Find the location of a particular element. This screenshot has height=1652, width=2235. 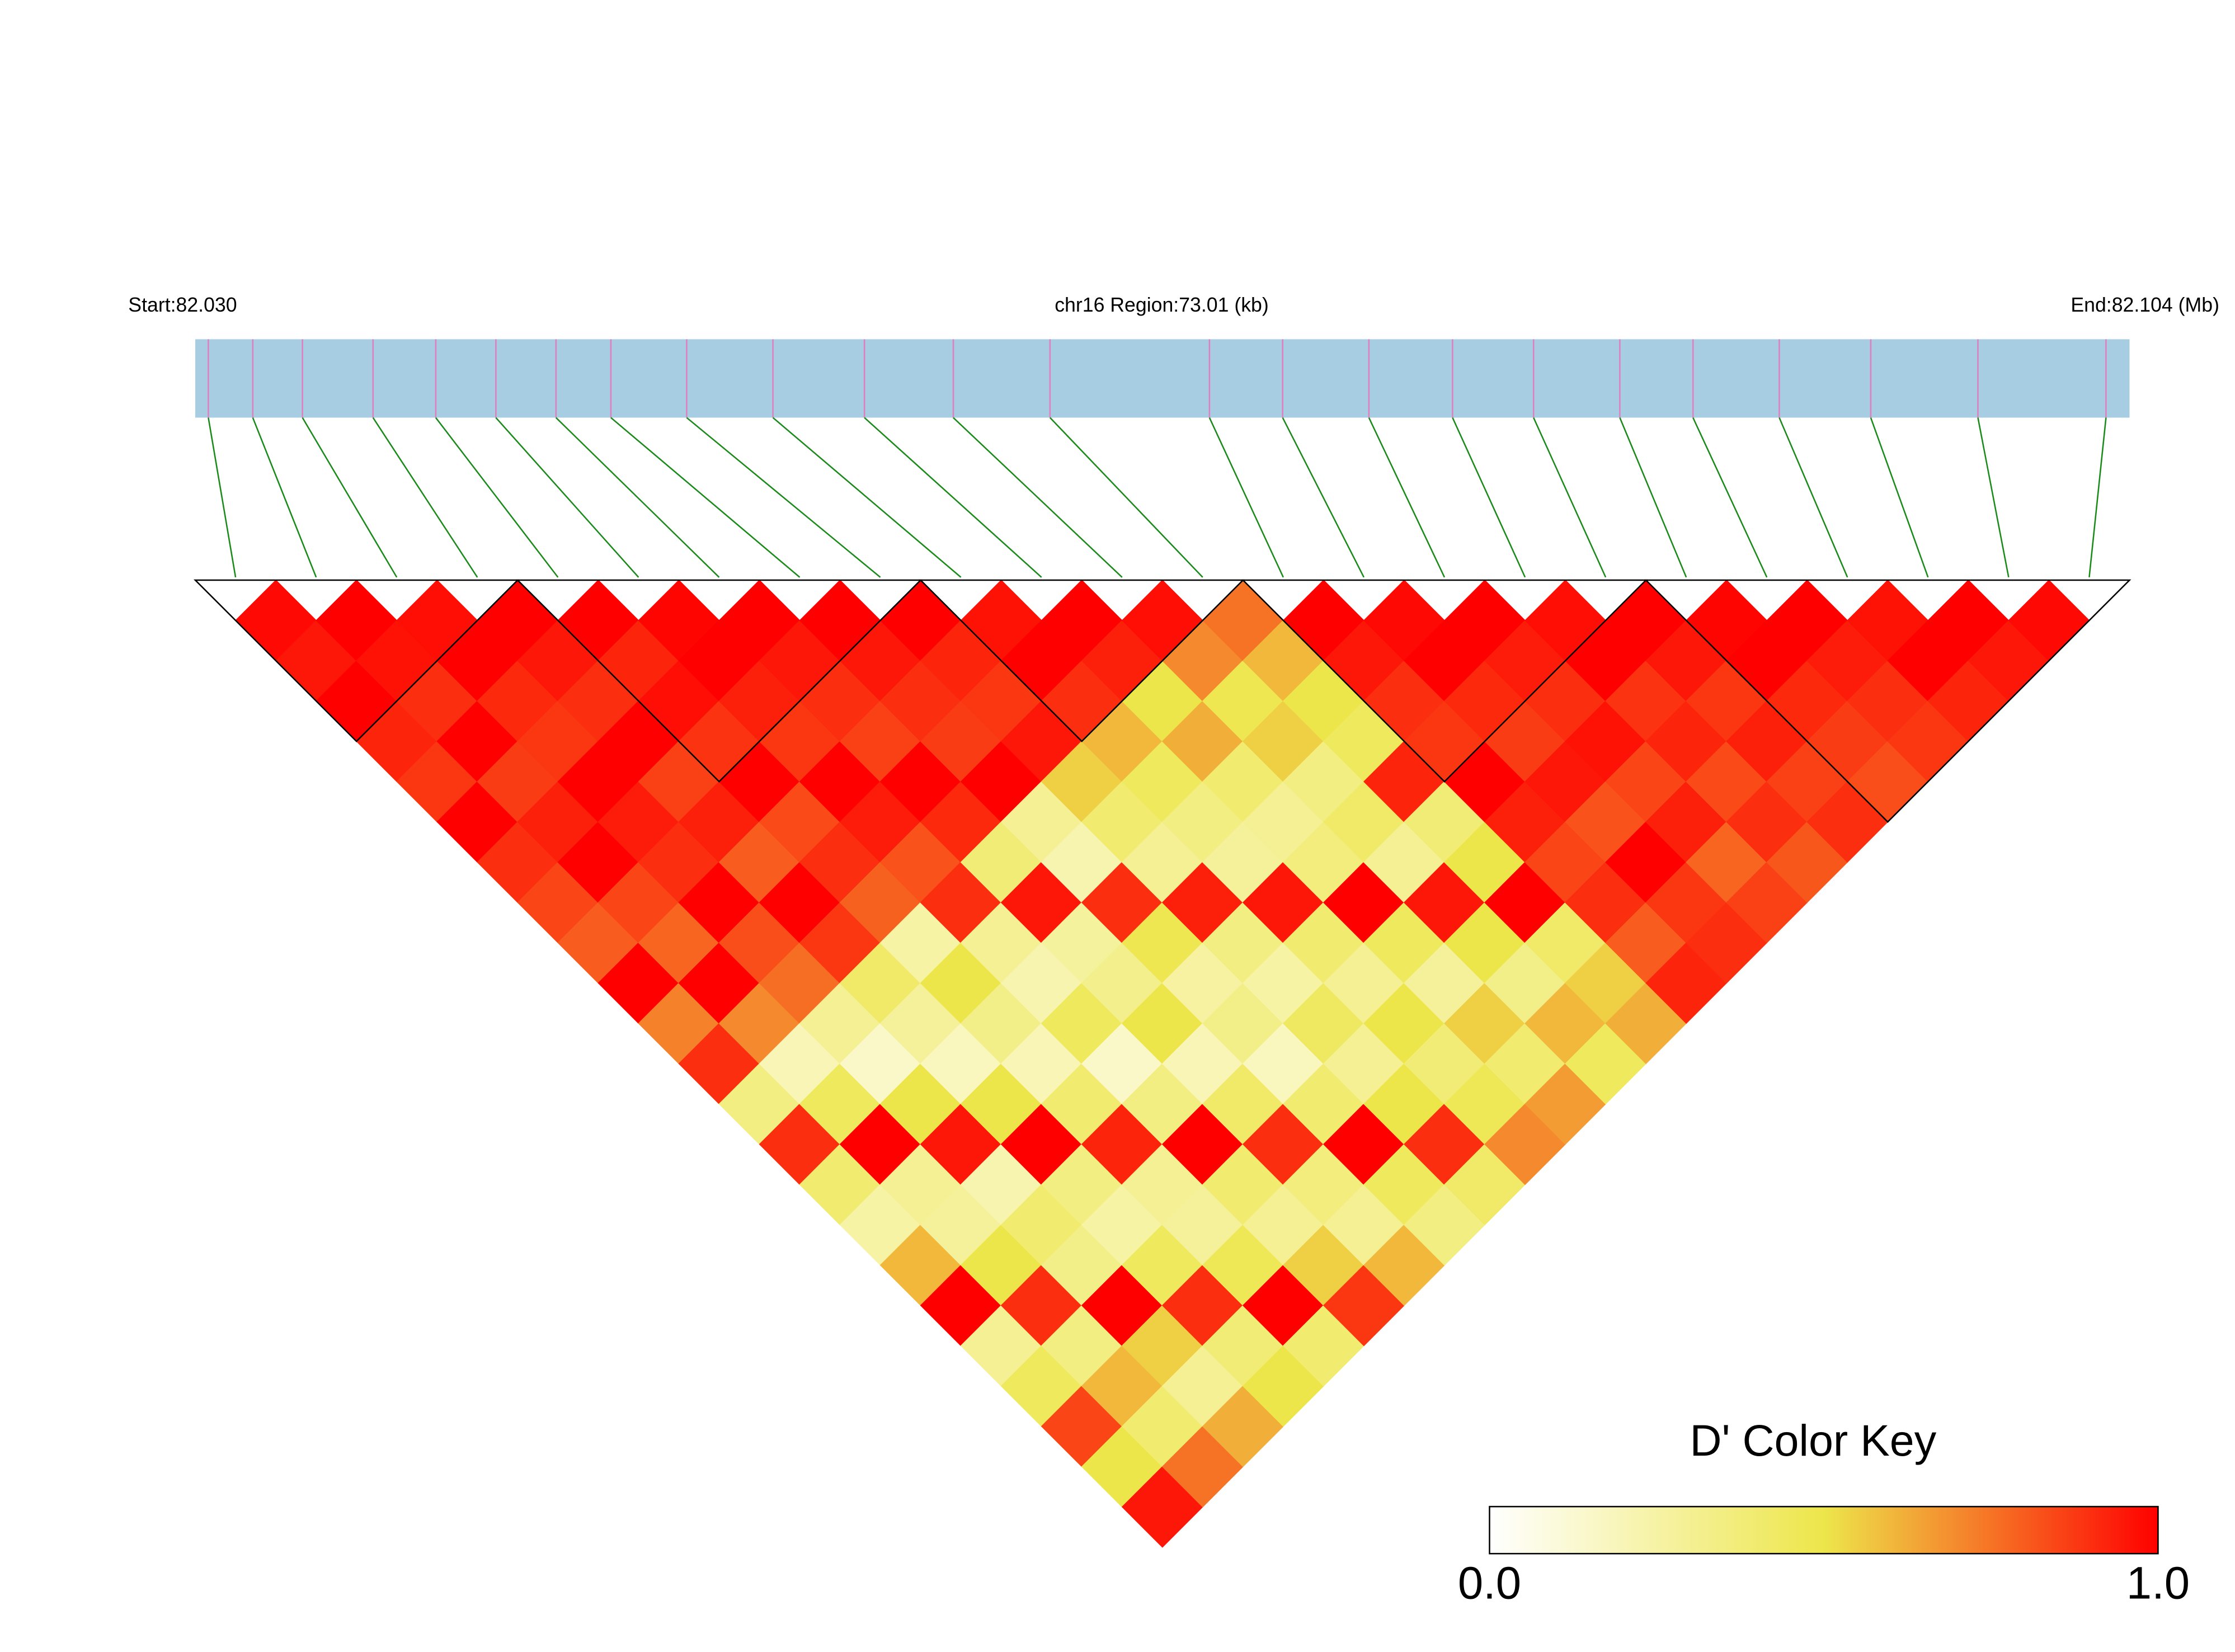

region-label: chr16 Region:73.01 (kb) is located at coordinates (1162, 305).